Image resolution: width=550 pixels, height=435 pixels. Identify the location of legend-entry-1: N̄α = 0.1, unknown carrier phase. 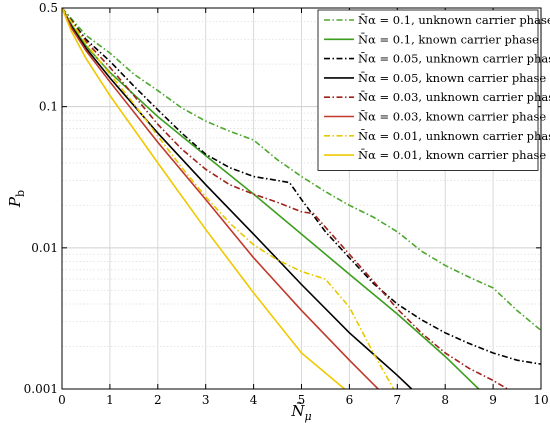
(454, 20).